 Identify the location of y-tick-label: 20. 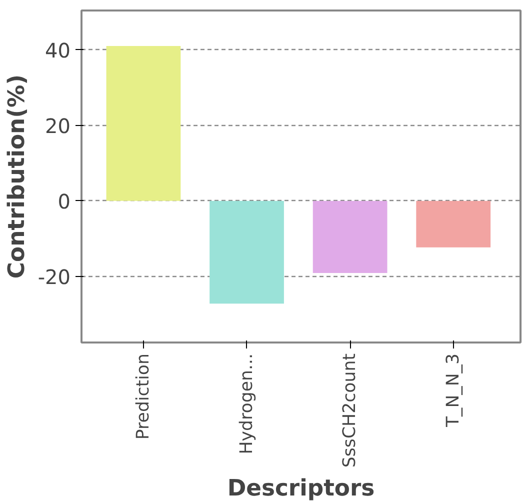
(58, 126).